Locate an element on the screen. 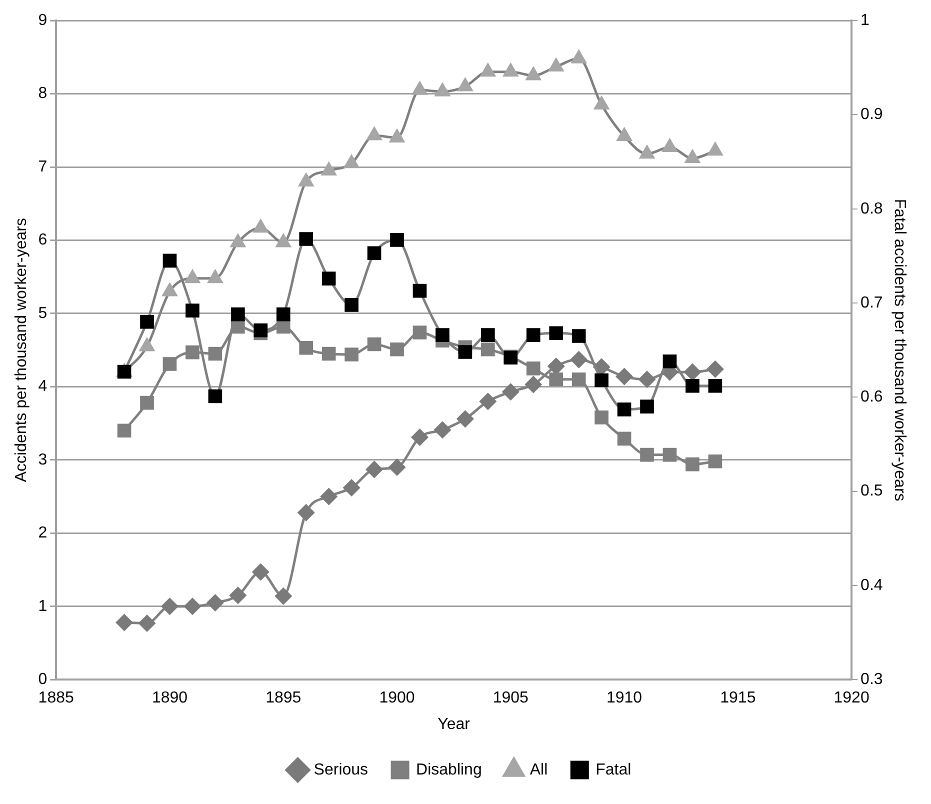  legend-label: All is located at coordinates (539, 769).